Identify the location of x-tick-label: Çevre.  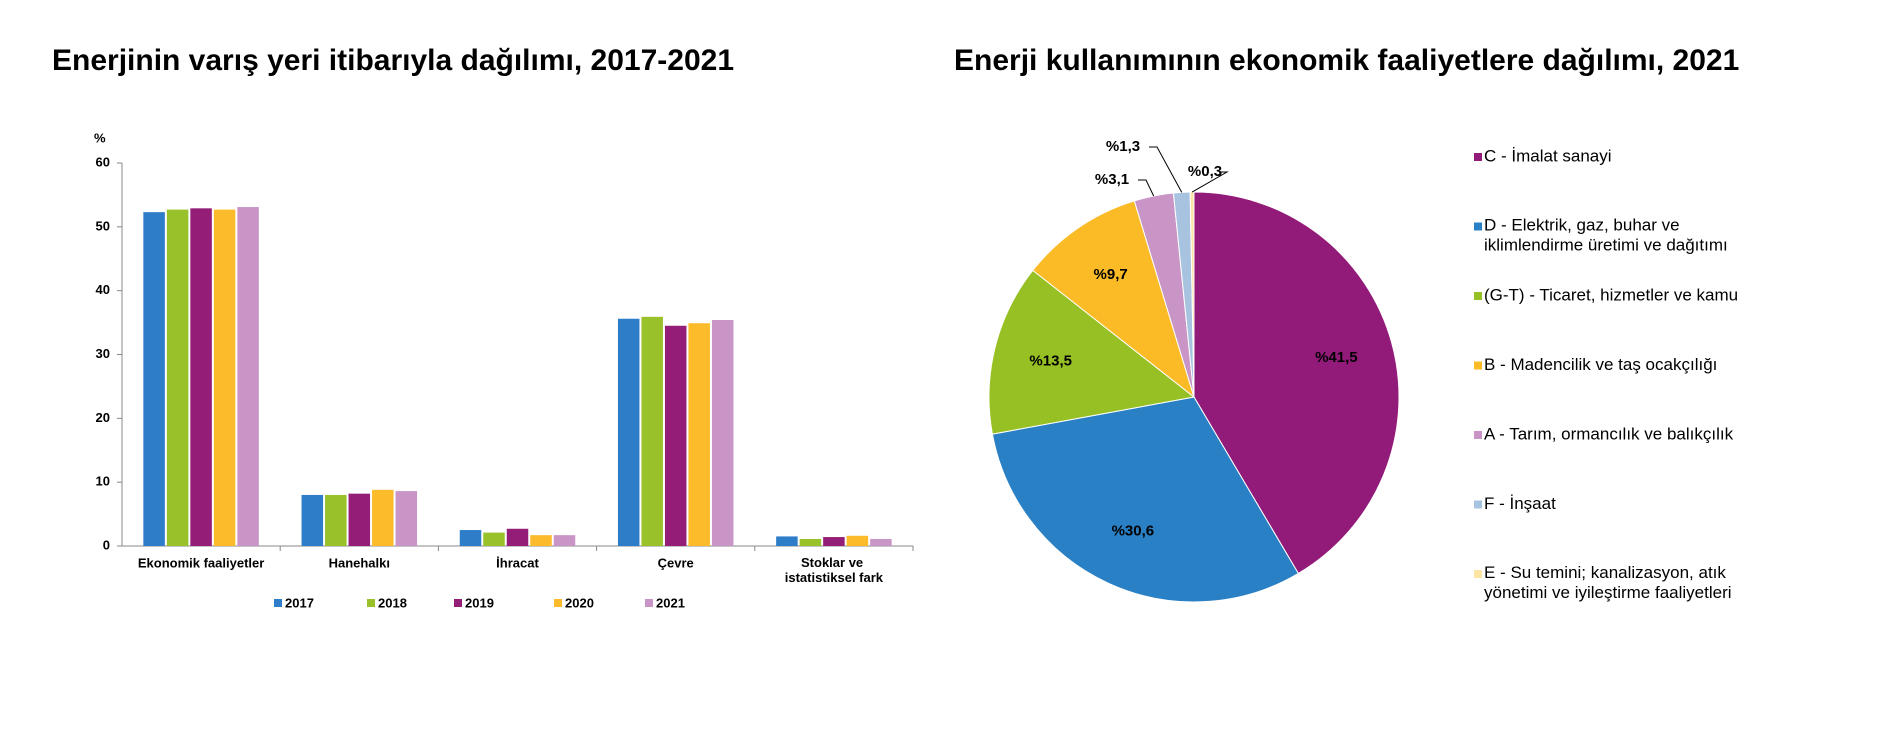
(676, 562).